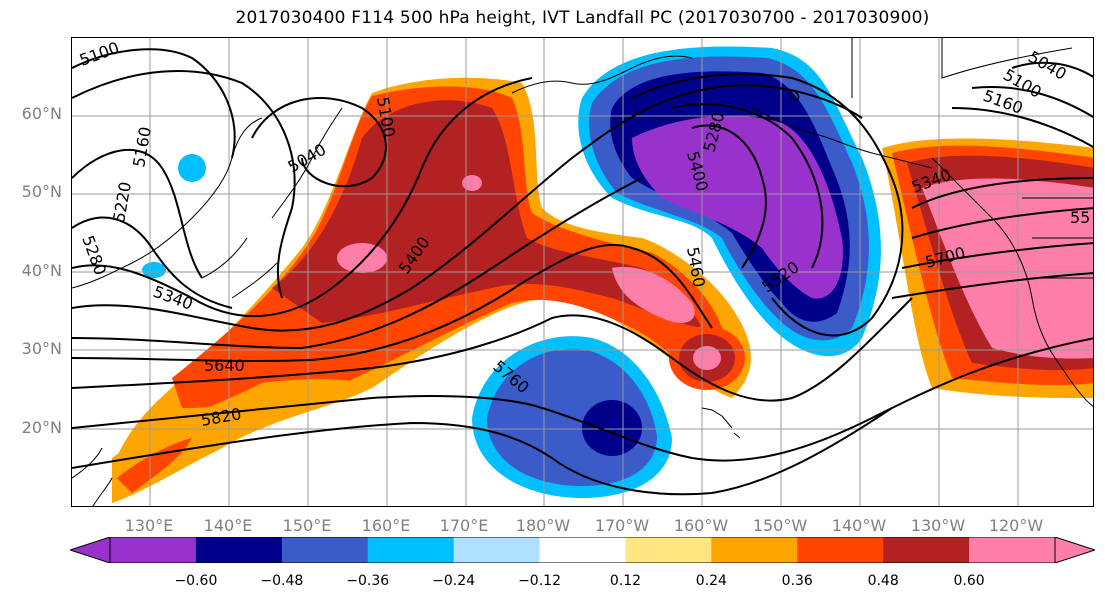 Image resolution: width=1105 pixels, height=601 pixels. I want to click on colorbar-min-extension, so click(89, 550).